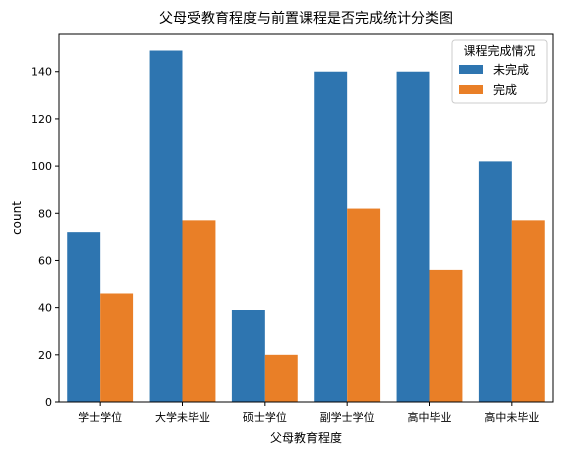 The height and width of the screenshot is (453, 564). I want to click on y-tick-label-5: 100, so click(41, 166).